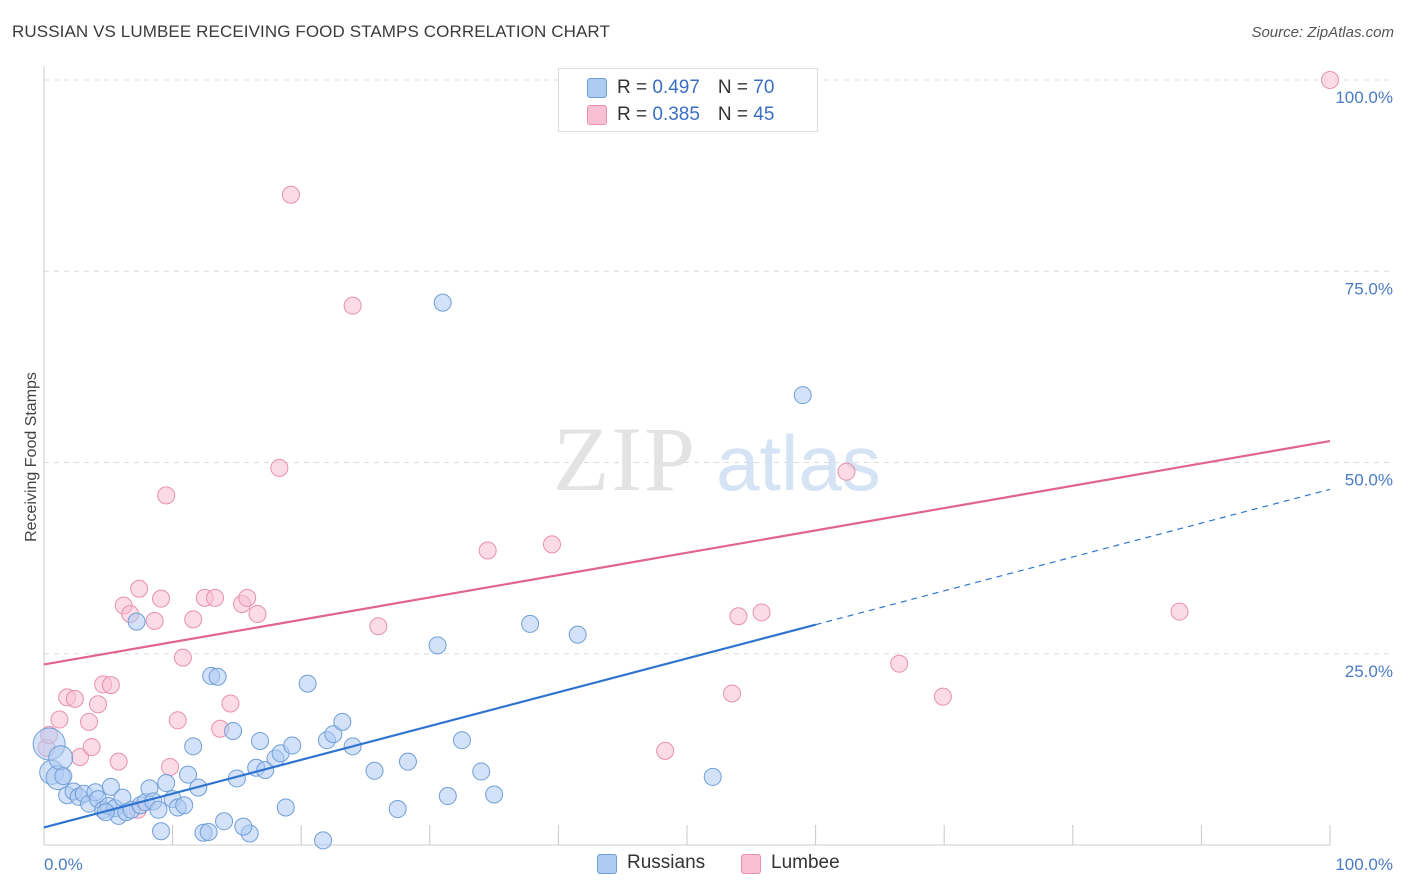  I want to click on russians-r-label: R =, so click(635, 87).